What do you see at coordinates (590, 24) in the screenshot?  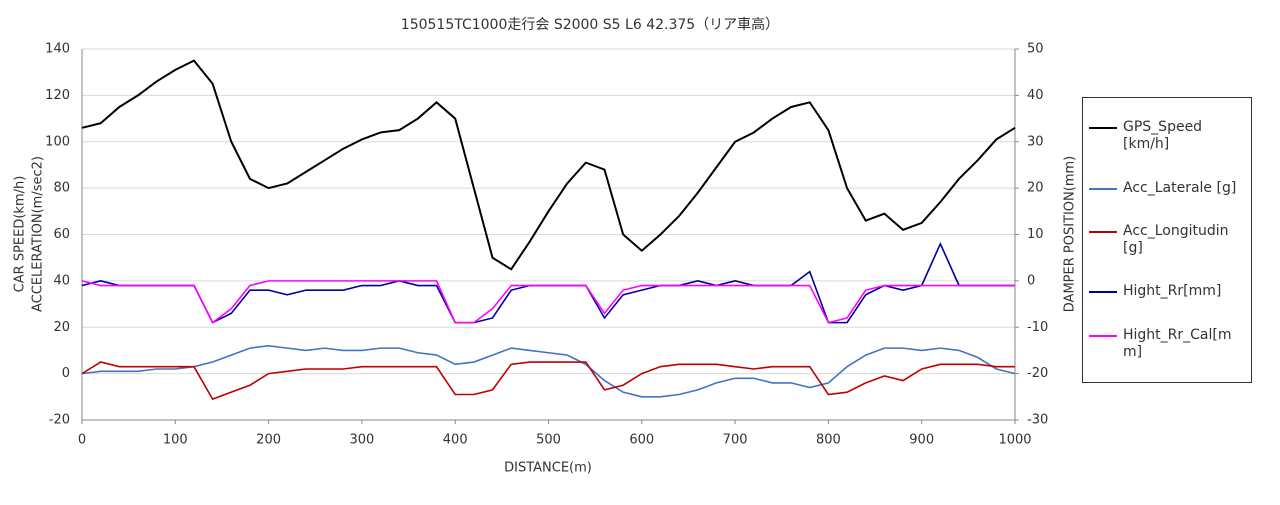 I see `chart-title: 150515TC1000走行会 S2000 S5 L6 42.375（リア車高）` at bounding box center [590, 24].